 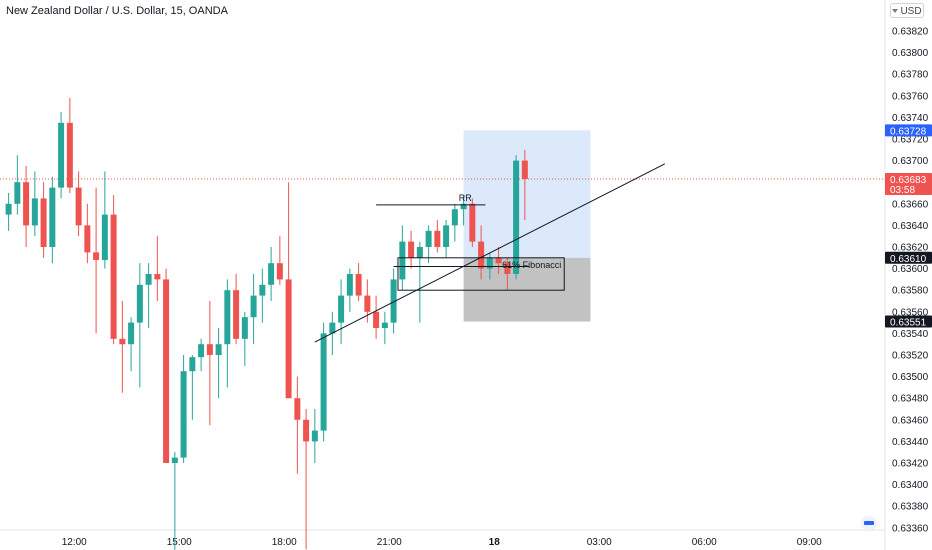 I want to click on currency-label: USD, so click(x=911, y=11).